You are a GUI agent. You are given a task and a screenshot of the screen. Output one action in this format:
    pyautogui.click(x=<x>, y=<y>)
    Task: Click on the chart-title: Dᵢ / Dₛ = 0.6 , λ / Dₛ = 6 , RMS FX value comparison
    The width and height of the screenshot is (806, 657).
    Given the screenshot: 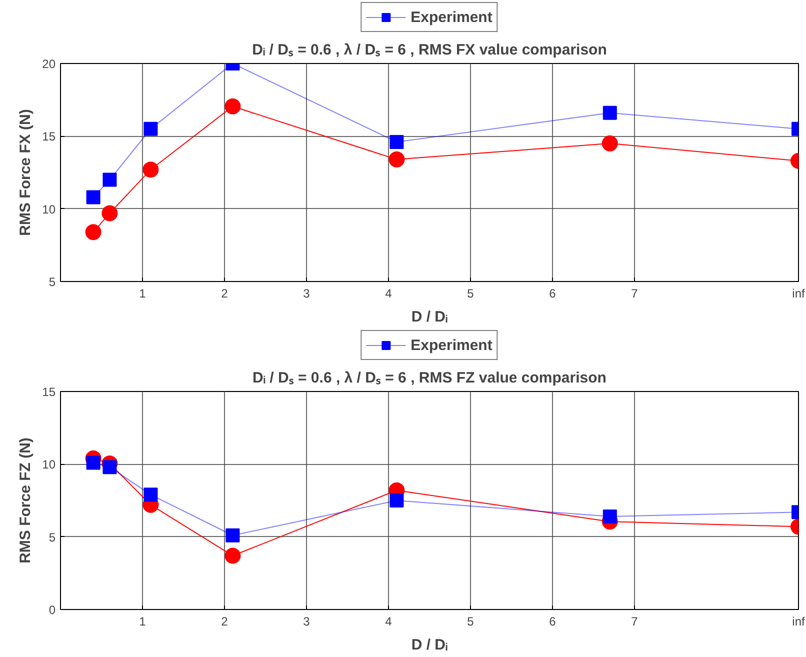 What is the action you would take?
    pyautogui.click(x=429, y=50)
    